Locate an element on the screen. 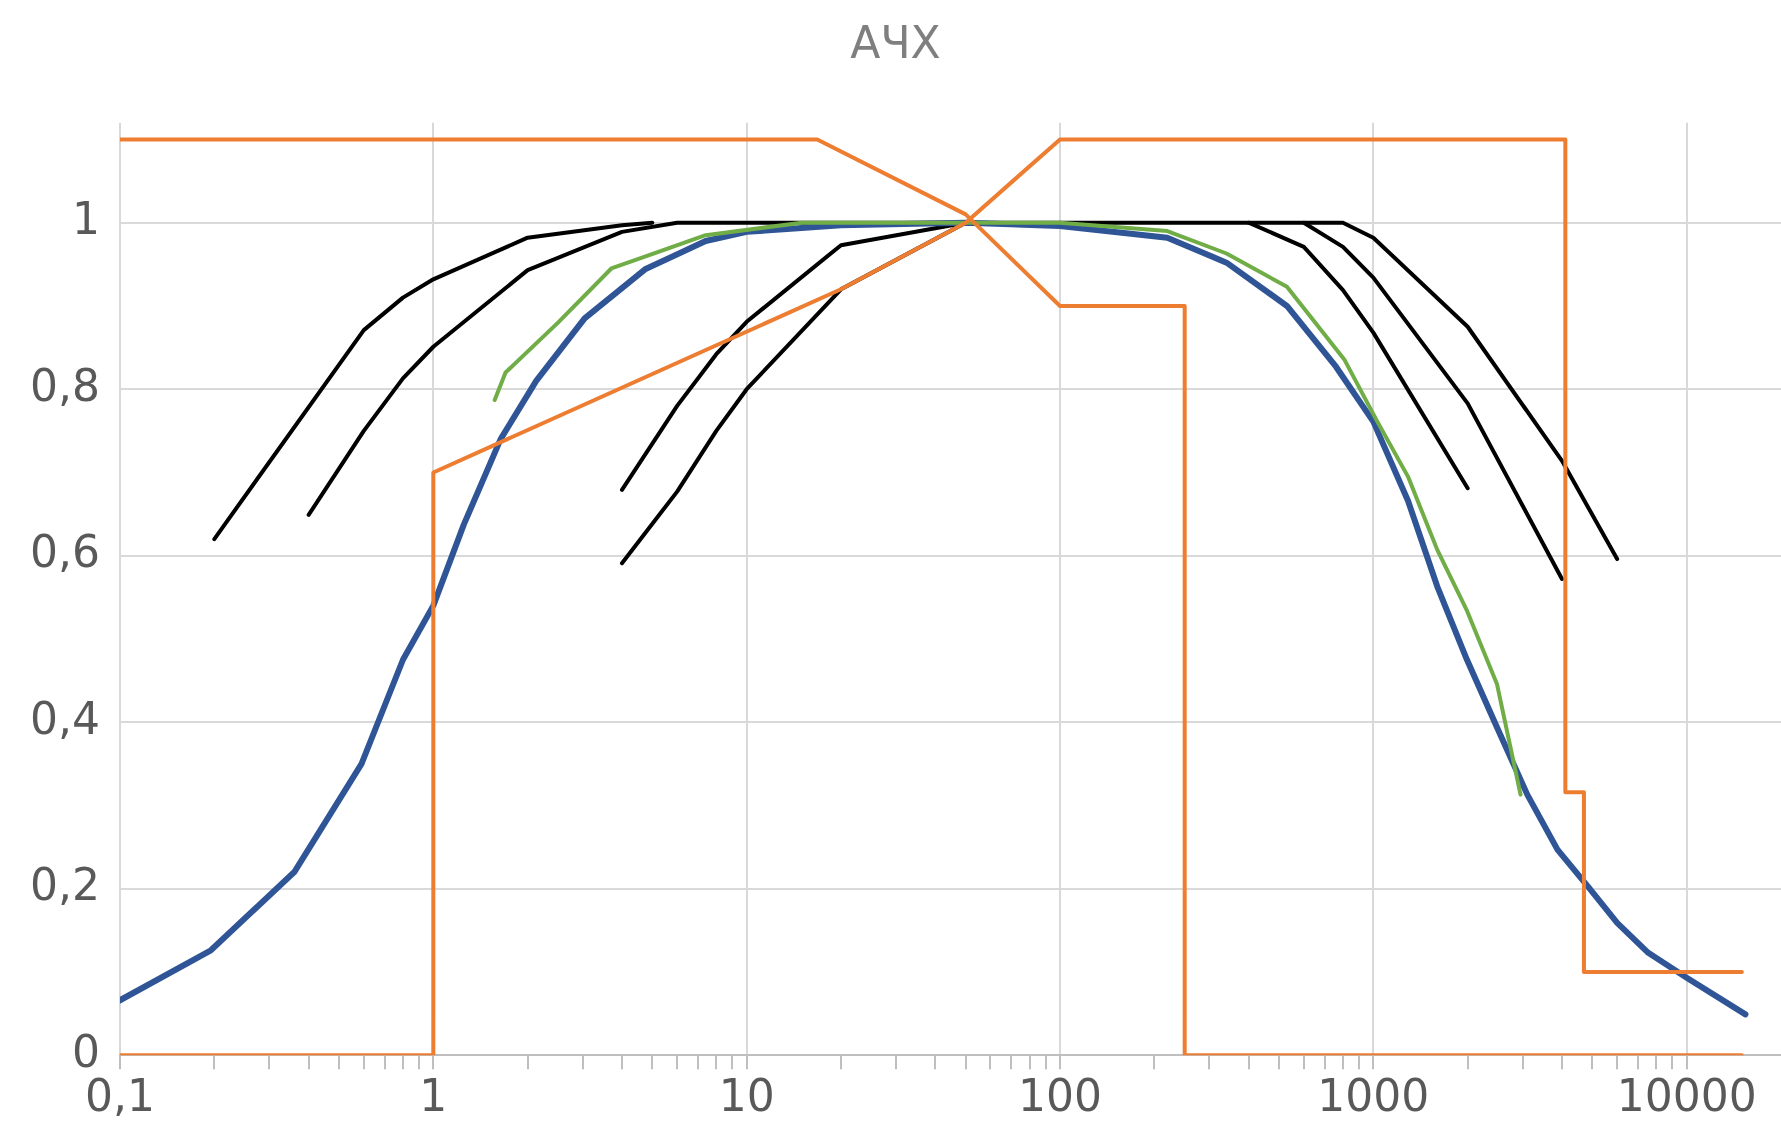  y-tick-label: 1 is located at coordinates (85, 219).